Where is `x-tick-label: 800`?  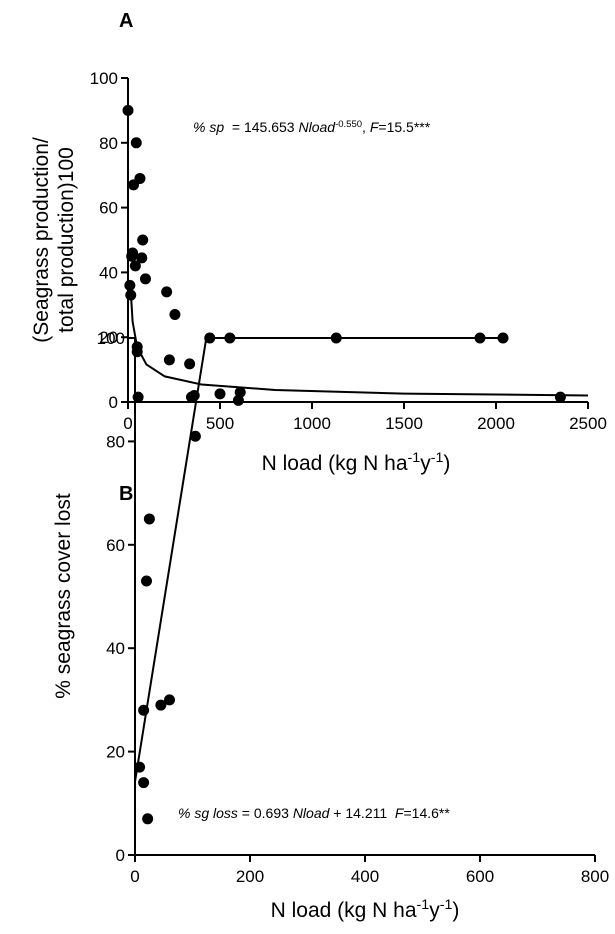
x-tick-label: 800 is located at coordinates (595, 876).